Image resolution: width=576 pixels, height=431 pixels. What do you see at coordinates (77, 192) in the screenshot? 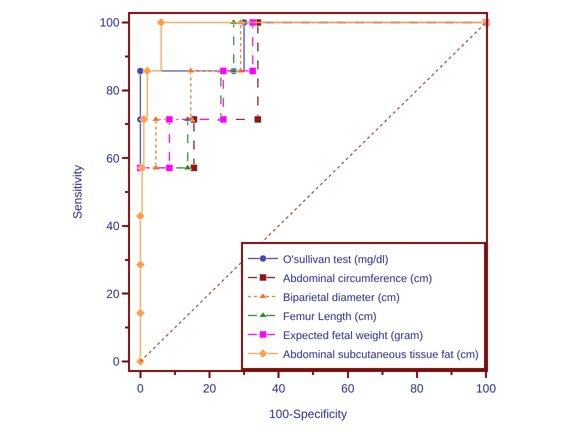
I see `y-axis-title: Sensitivity` at bounding box center [77, 192].